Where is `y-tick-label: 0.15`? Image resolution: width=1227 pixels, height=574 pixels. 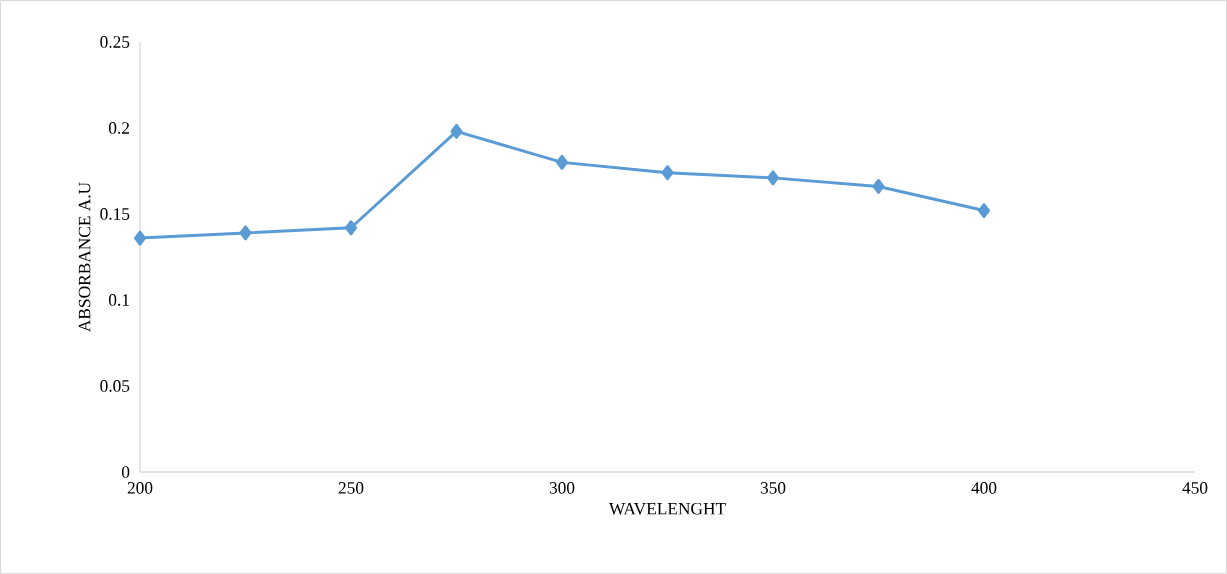 y-tick-label: 0.15 is located at coordinates (115, 214).